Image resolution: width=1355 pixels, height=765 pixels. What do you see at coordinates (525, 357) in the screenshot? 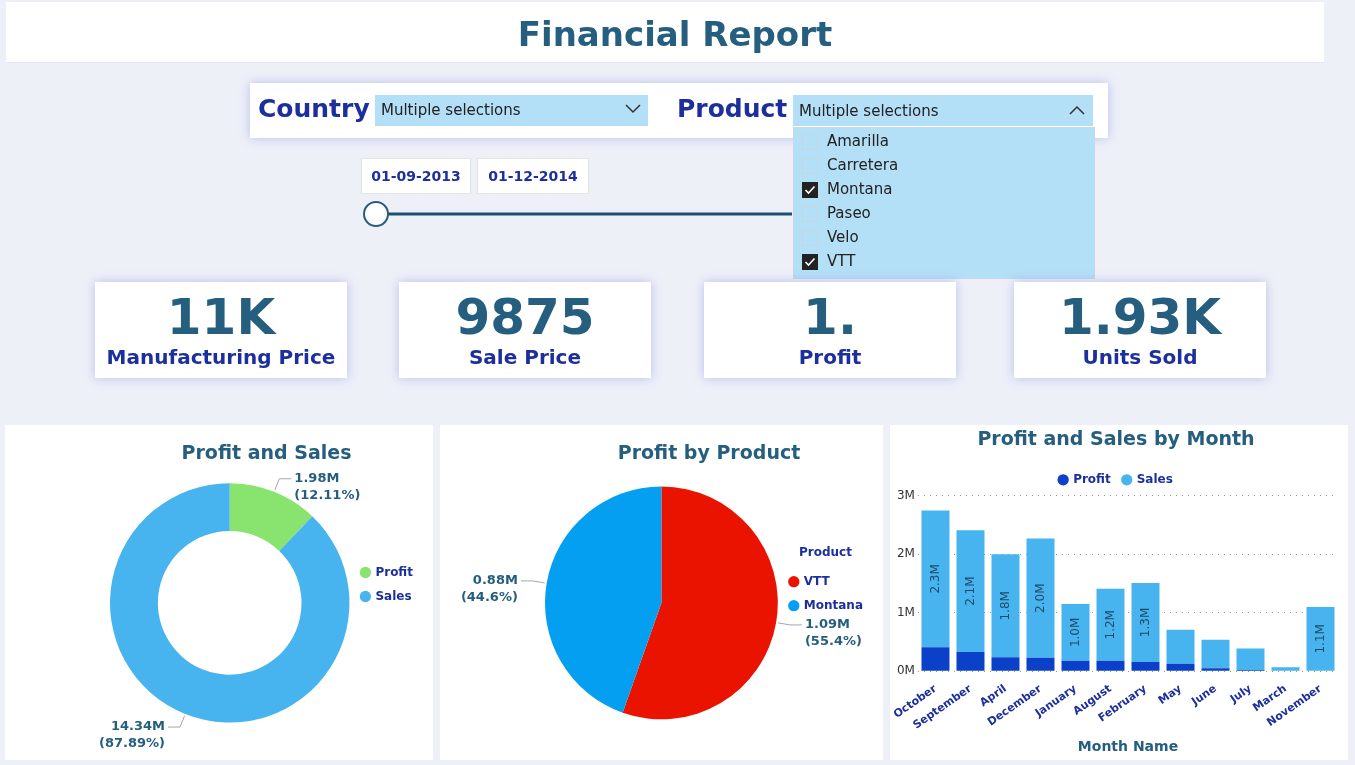
I see `text: Sale Price` at bounding box center [525, 357].